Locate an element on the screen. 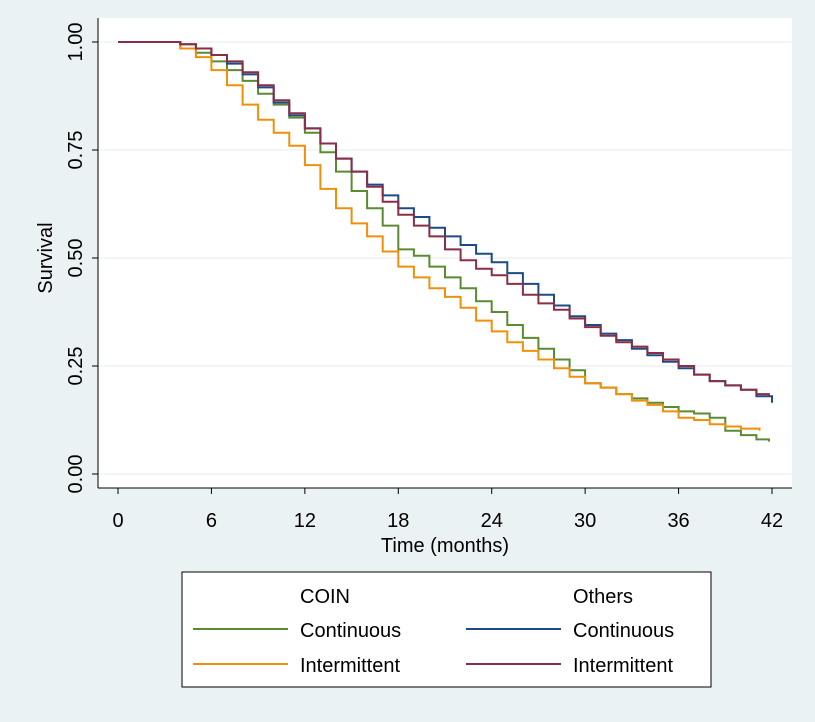 This screenshot has width=815, height=722. x-tick-label: 42 is located at coordinates (772, 521).